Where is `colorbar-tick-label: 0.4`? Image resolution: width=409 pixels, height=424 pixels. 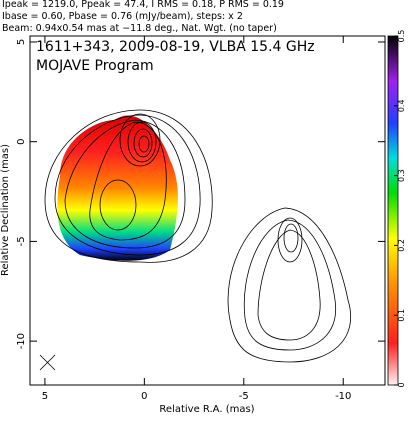 colorbar-tick-label: 0.4 is located at coordinates (401, 105).